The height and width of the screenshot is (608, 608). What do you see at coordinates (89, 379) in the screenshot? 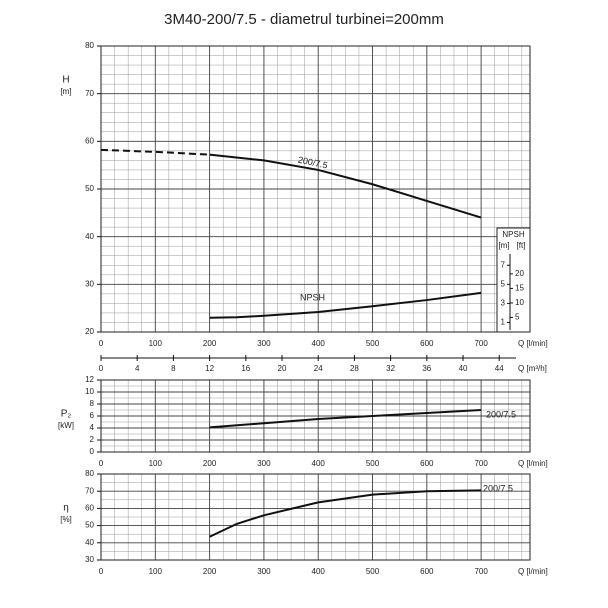
I see `y-tick-label: 12` at bounding box center [89, 379].